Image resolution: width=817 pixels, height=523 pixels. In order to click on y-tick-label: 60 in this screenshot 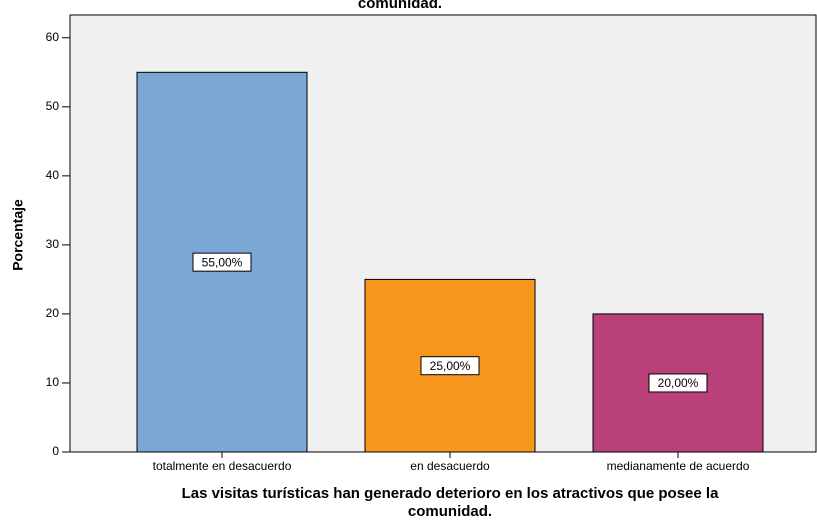, I will do `click(53, 37)`.